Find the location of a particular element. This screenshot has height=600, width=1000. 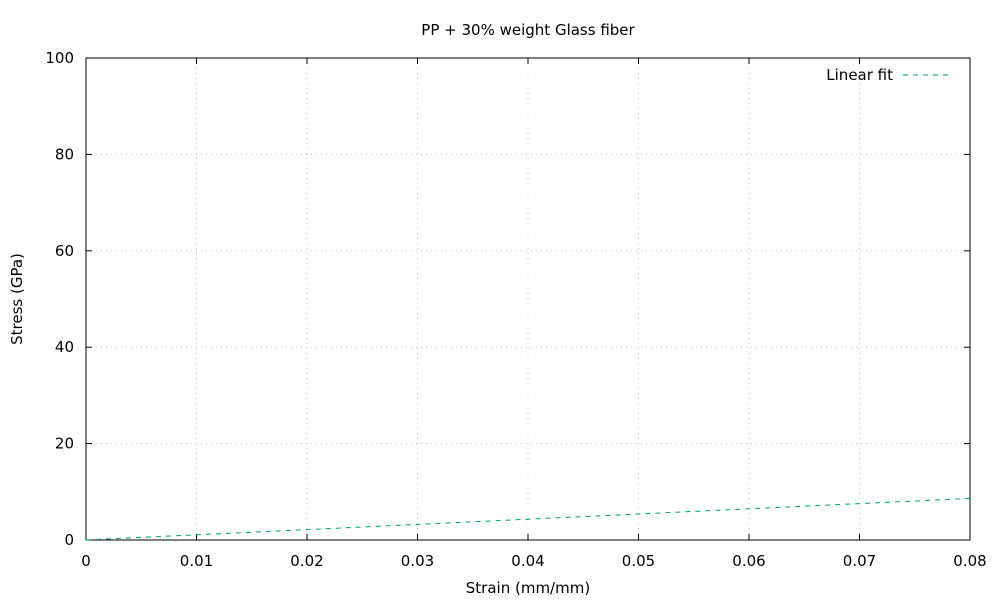

x-tick-label: 0.03 is located at coordinates (417, 561).